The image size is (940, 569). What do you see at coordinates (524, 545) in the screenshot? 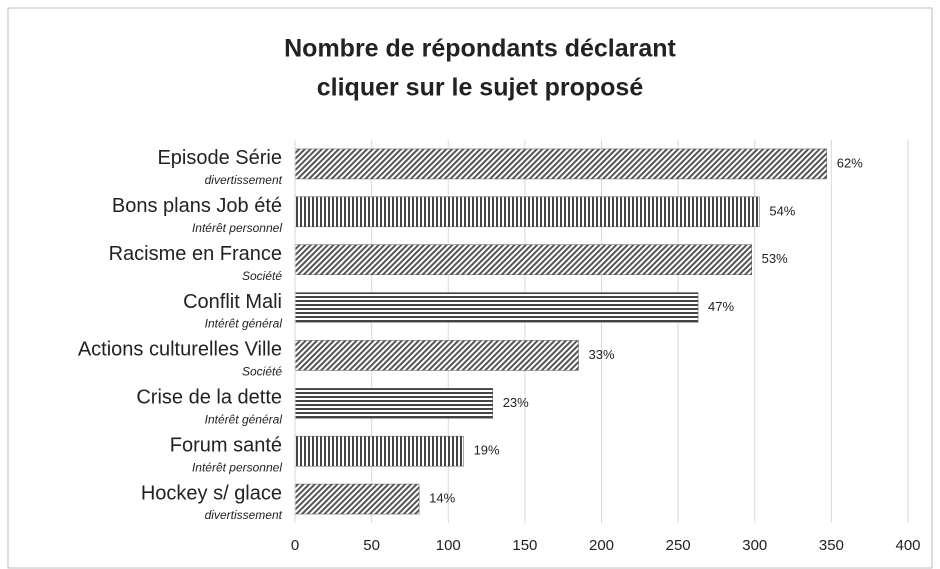
I see `x-tick-label: 150` at bounding box center [524, 545].